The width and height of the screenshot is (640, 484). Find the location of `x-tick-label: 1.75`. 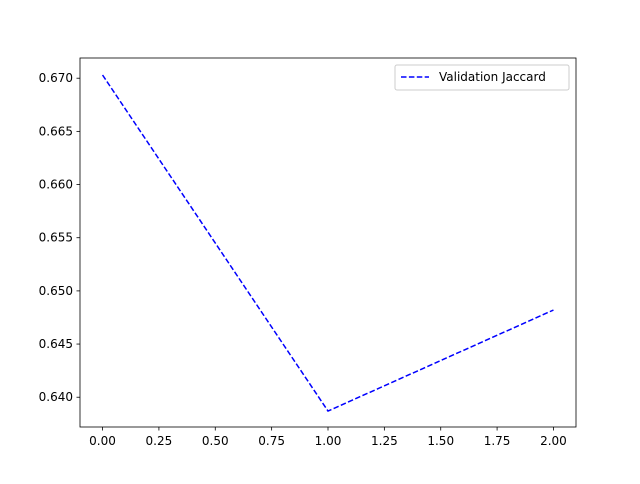

x-tick-label: 1.75 is located at coordinates (497, 441).